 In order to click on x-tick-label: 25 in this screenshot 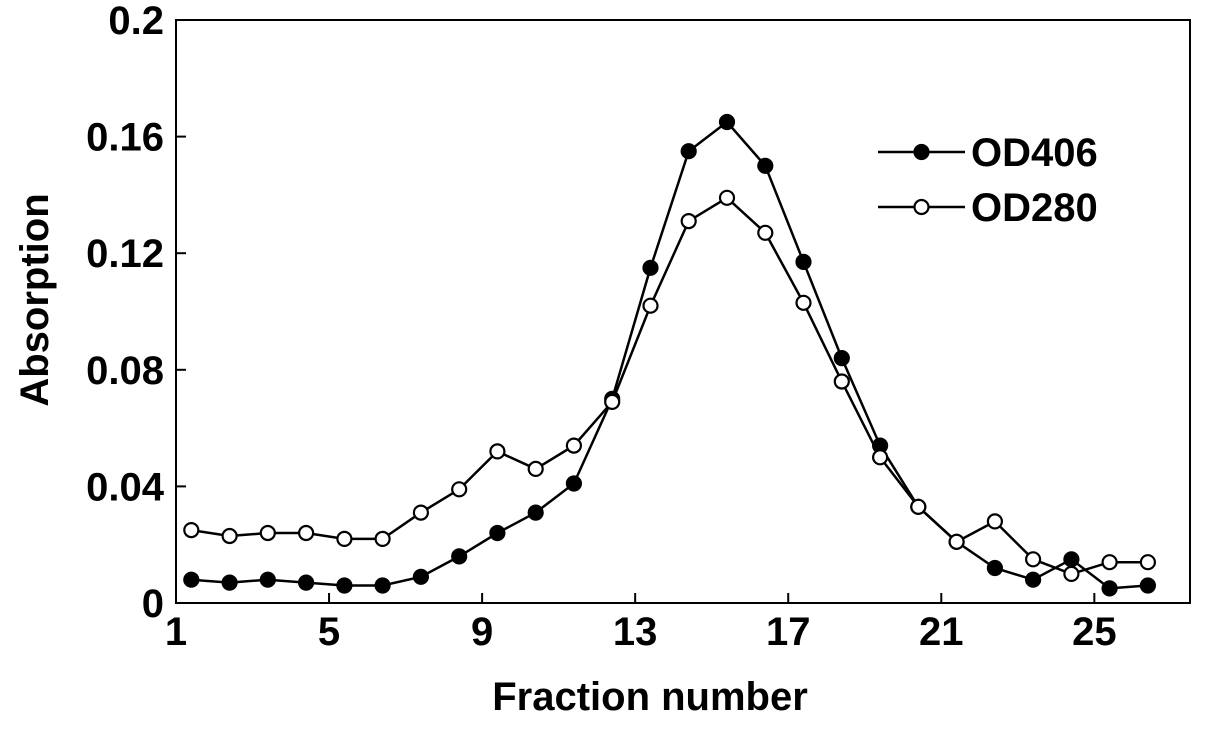, I will do `click(1094, 632)`.